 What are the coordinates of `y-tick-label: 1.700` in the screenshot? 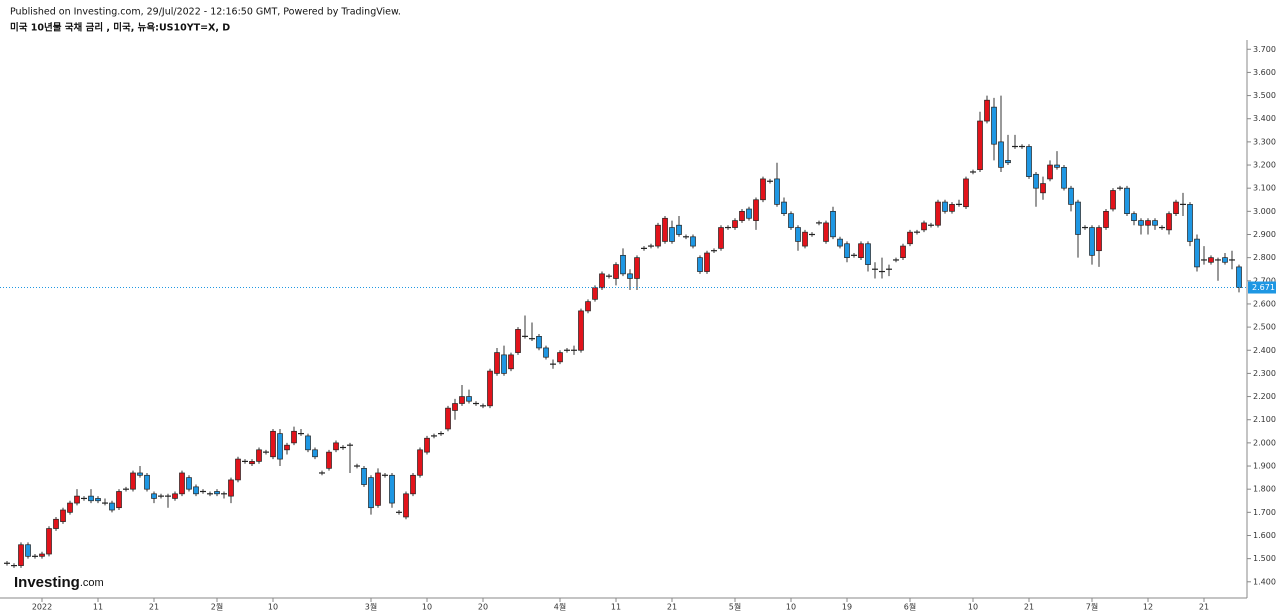 It's located at (1264, 512).